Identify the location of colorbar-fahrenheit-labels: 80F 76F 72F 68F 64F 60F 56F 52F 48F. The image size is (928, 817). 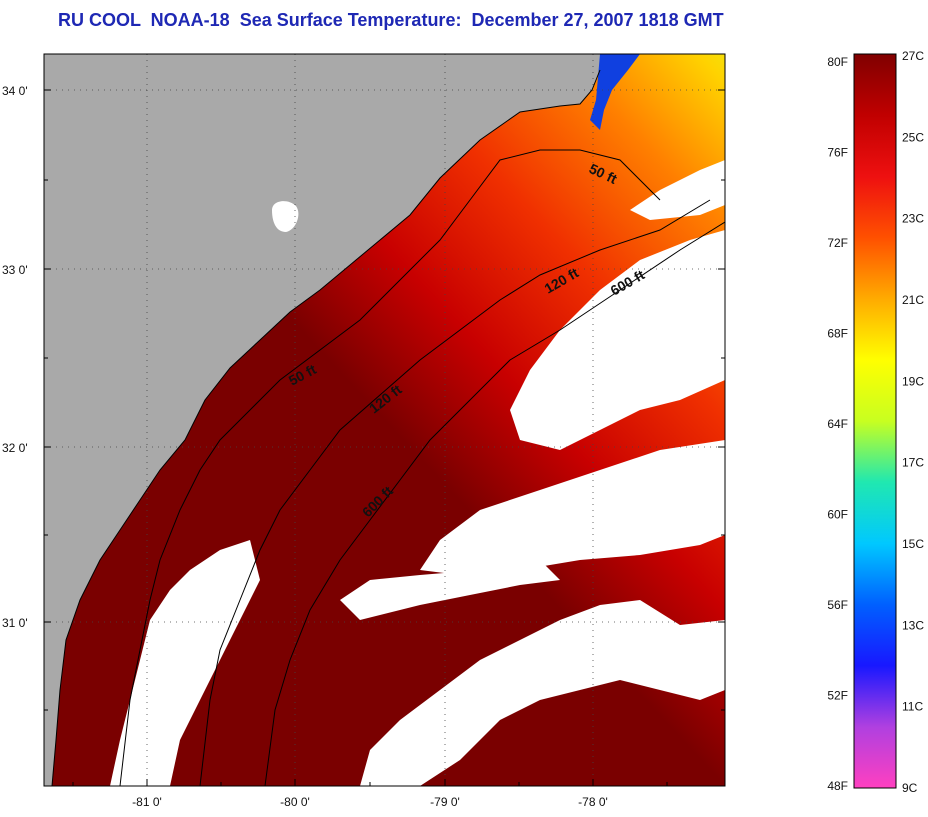
(837, 424).